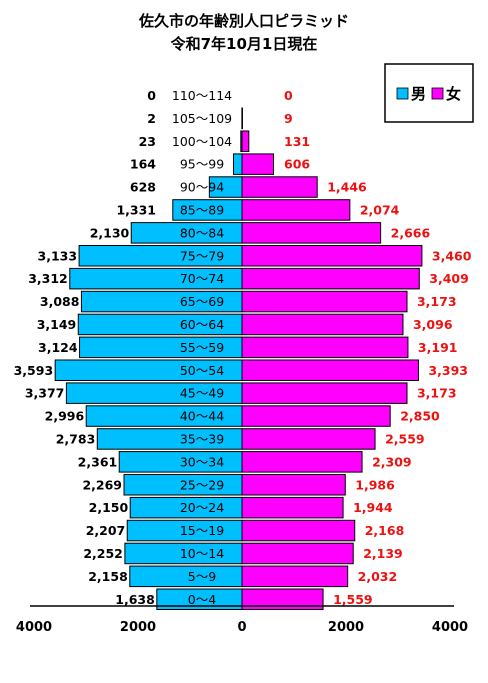 The image size is (488, 683). I want to click on male-value-18: 2,150, so click(109, 507).